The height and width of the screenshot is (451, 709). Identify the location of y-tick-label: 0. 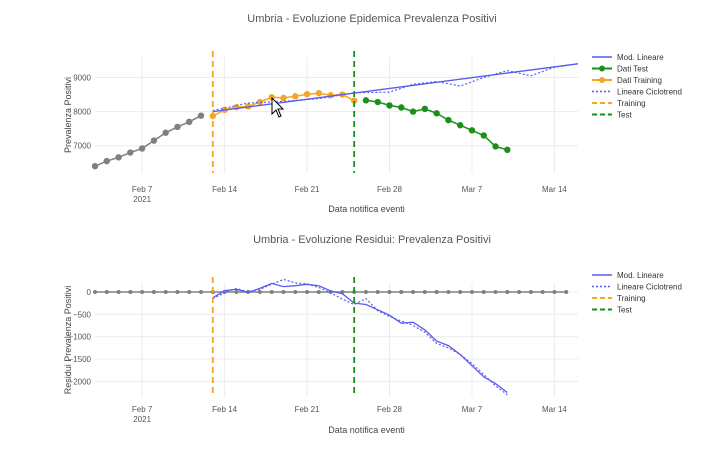
(89, 292).